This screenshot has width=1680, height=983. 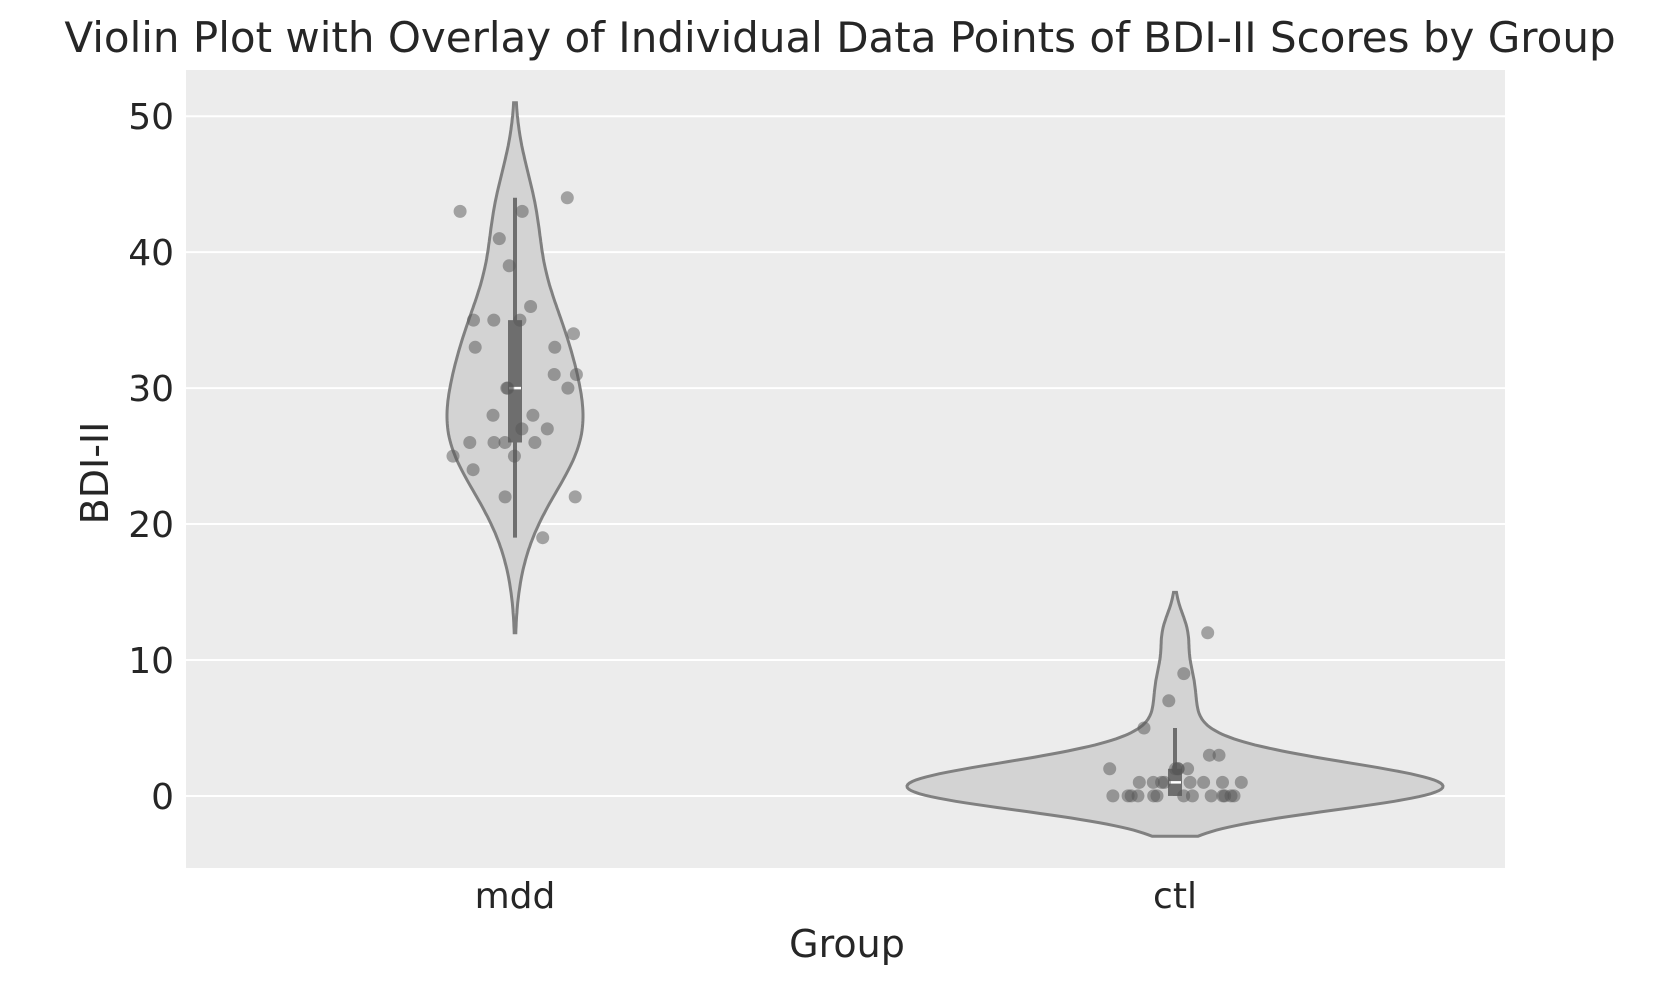 I want to click on x-axis-label: Group, so click(x=847, y=944).